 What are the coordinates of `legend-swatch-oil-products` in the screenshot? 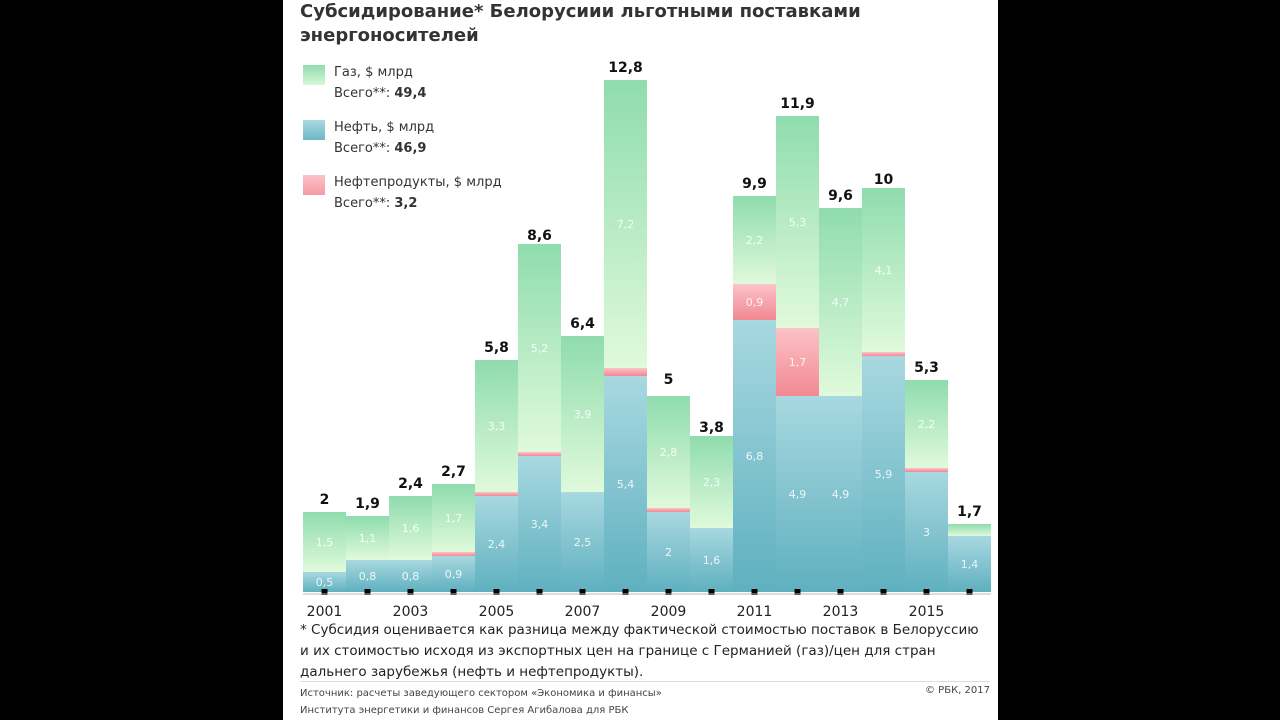 It's located at (314, 185).